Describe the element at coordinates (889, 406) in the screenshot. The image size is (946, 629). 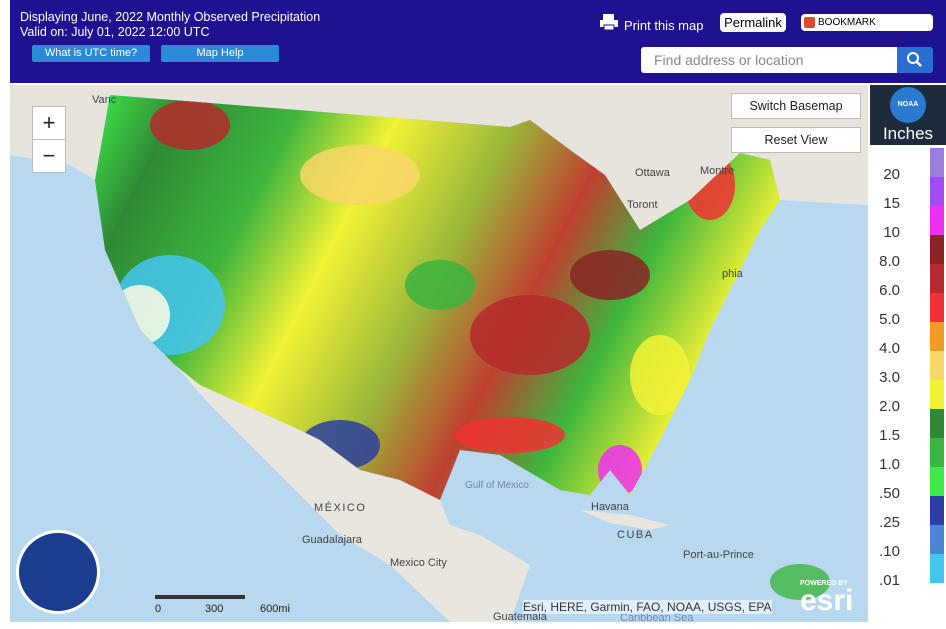
I see `legend-label: 2.0` at that location.